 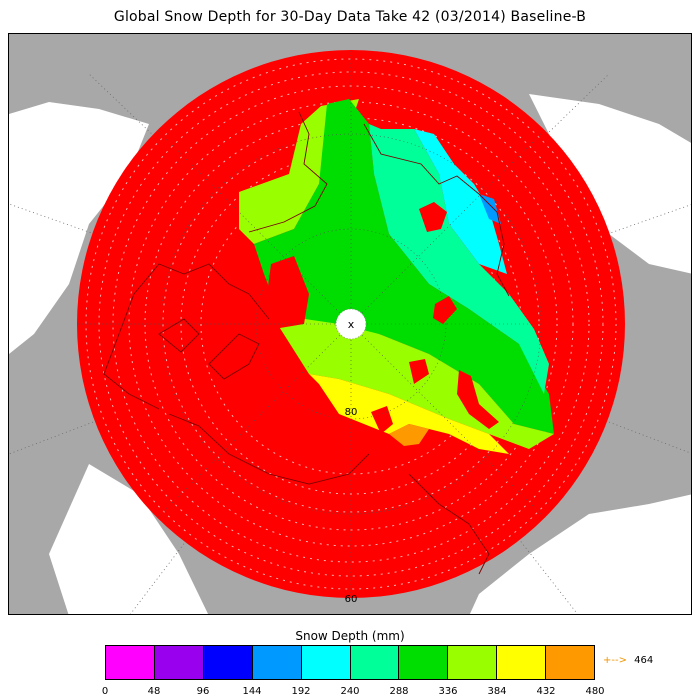 What do you see at coordinates (448, 691) in the screenshot?
I see `colorbar-tick-label: 336` at bounding box center [448, 691].